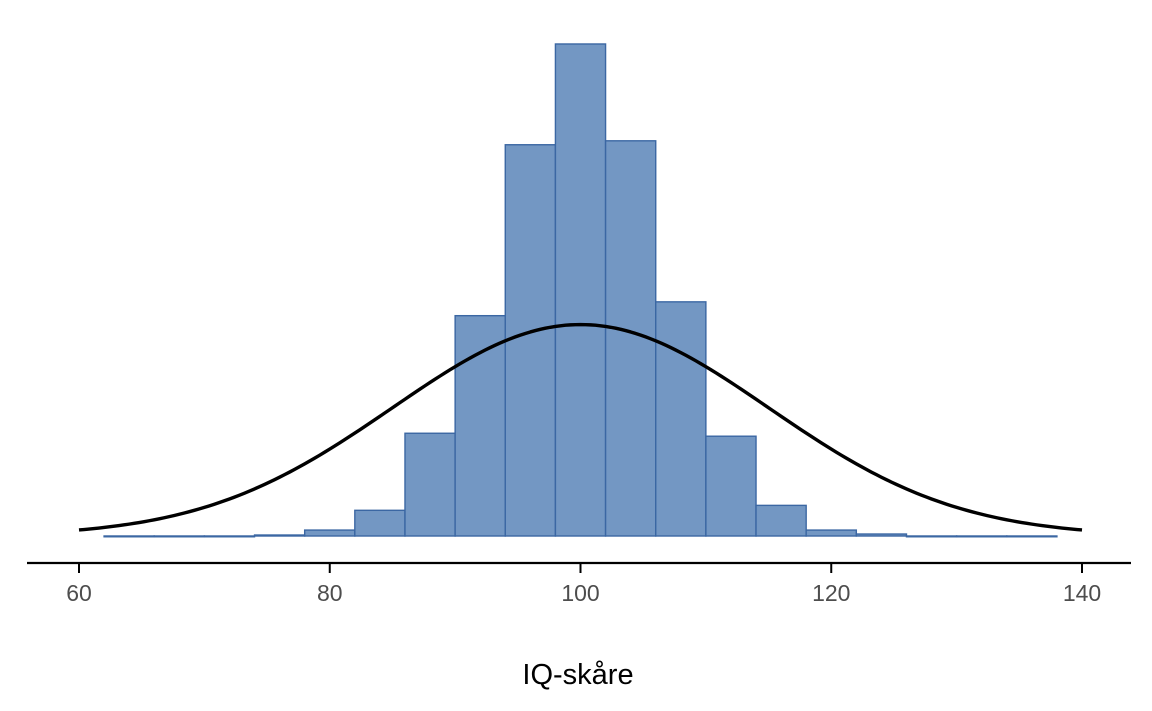 Image resolution: width=1152 pixels, height=711 pixels. Describe the element at coordinates (831, 593) in the screenshot. I see `x-tick-label: 120` at that location.